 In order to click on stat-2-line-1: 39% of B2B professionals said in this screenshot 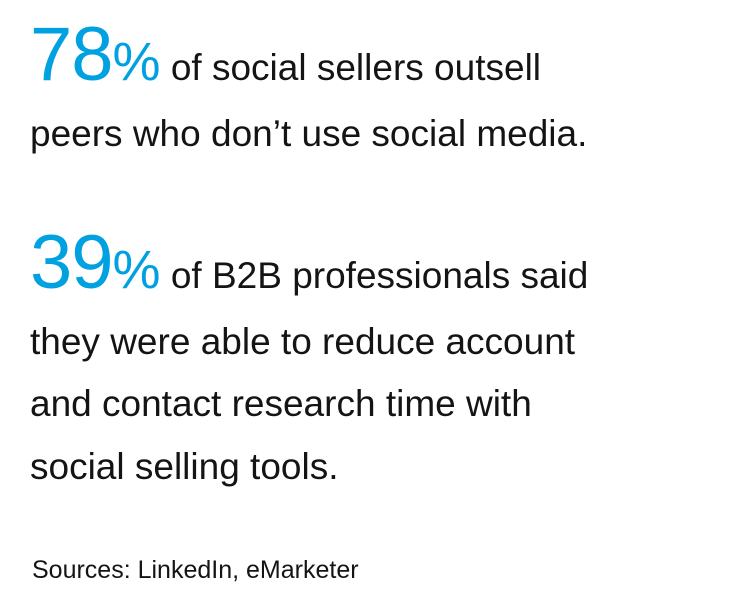, I will do `click(309, 263)`.